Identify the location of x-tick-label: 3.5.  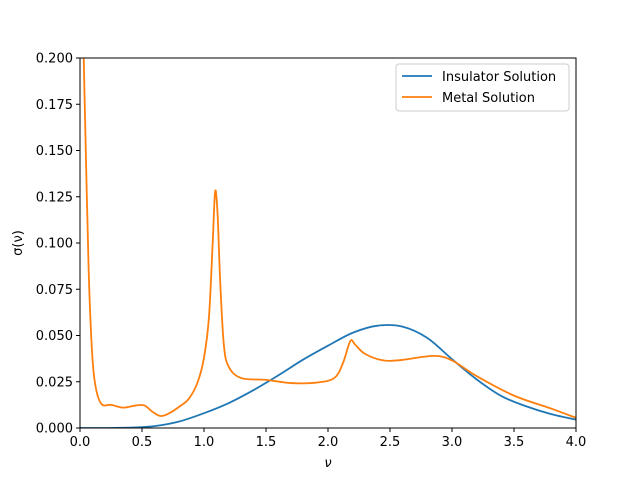
(514, 442).